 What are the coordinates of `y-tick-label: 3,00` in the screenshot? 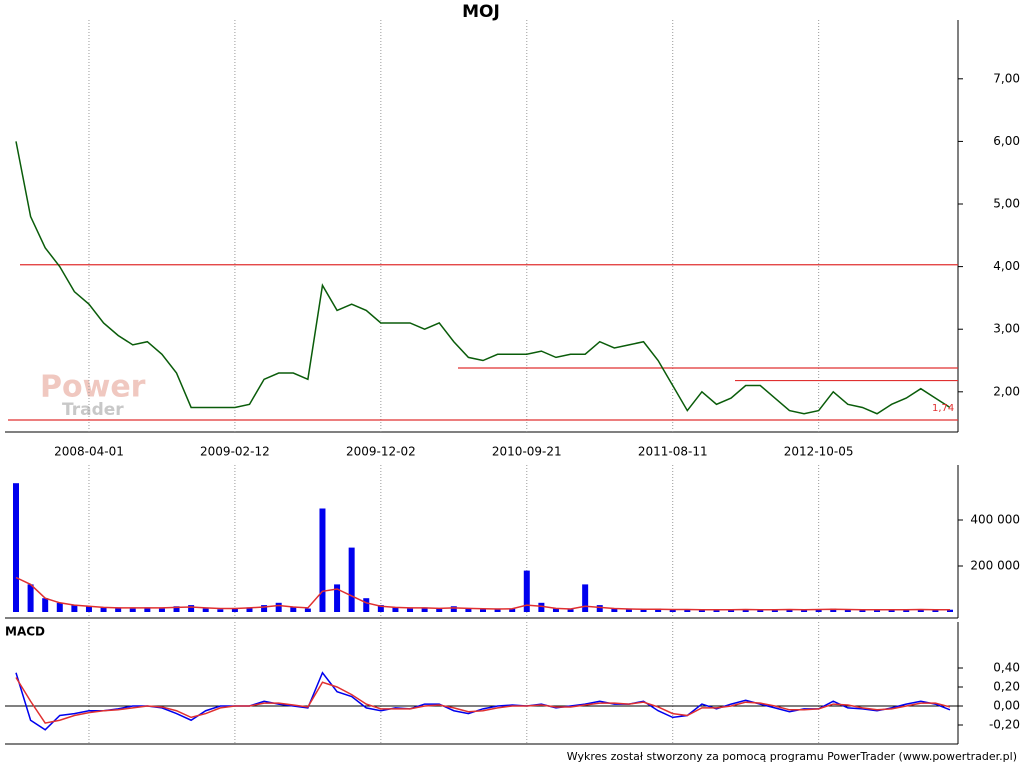 It's located at (1006, 329).